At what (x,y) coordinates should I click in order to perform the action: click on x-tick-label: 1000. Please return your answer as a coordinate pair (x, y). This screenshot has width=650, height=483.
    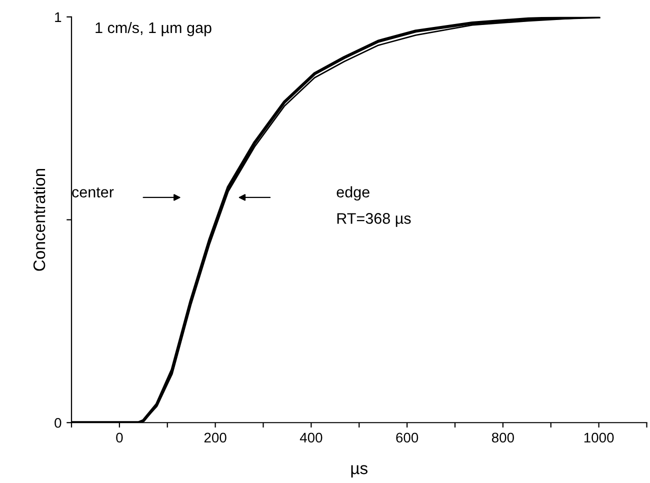
    Looking at the image, I should click on (599, 437).